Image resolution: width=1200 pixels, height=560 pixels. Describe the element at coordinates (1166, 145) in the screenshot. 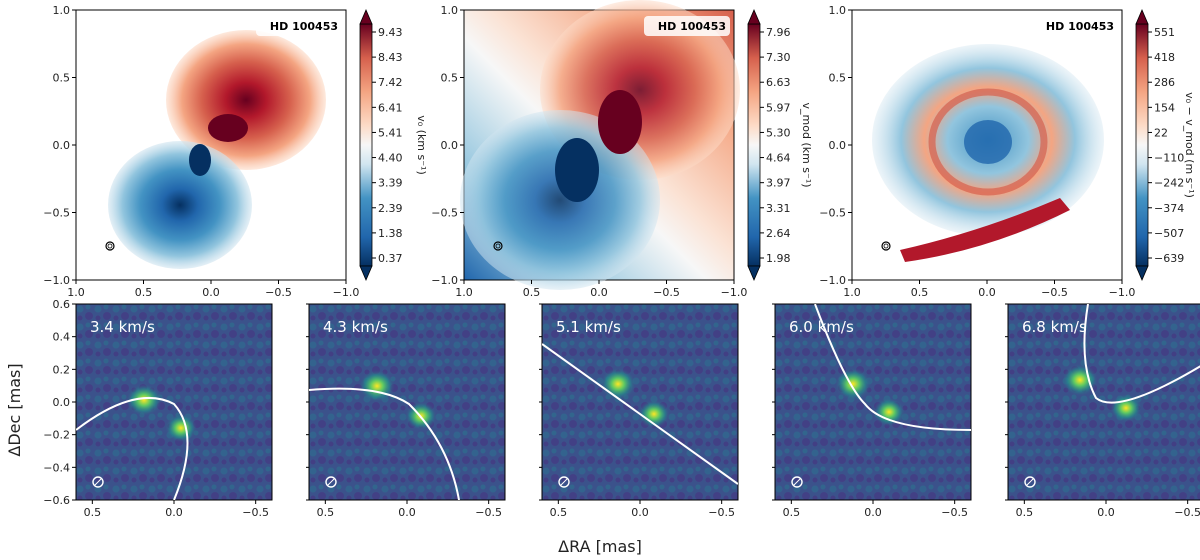

I see `colorbar-ticks: 551 418 286 154 22 −110 −242 −374 −507 −639` at that location.